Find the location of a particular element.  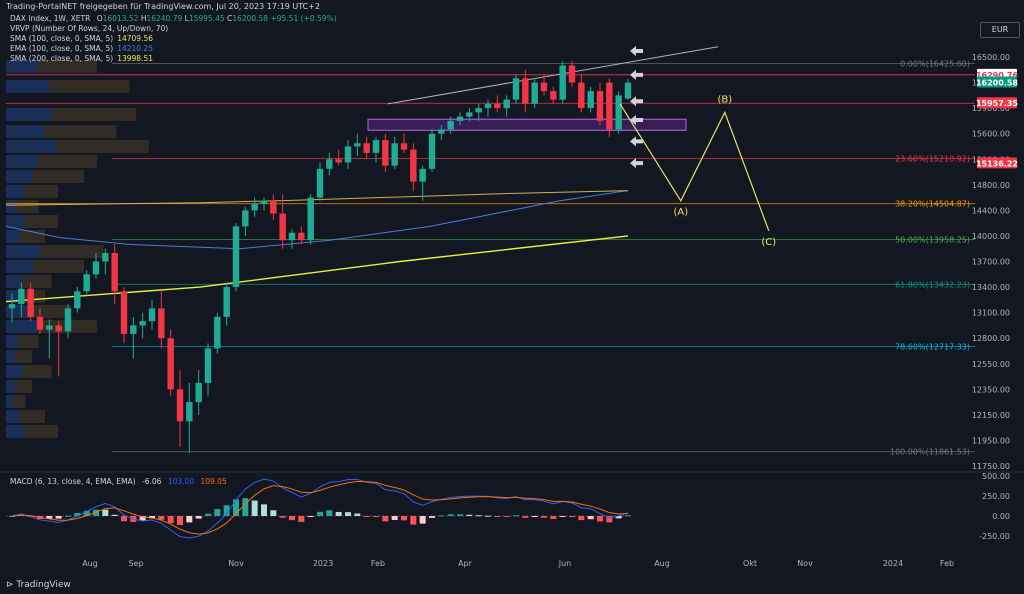

fib-label: 0.00%(16425.60) is located at coordinates (935, 63).